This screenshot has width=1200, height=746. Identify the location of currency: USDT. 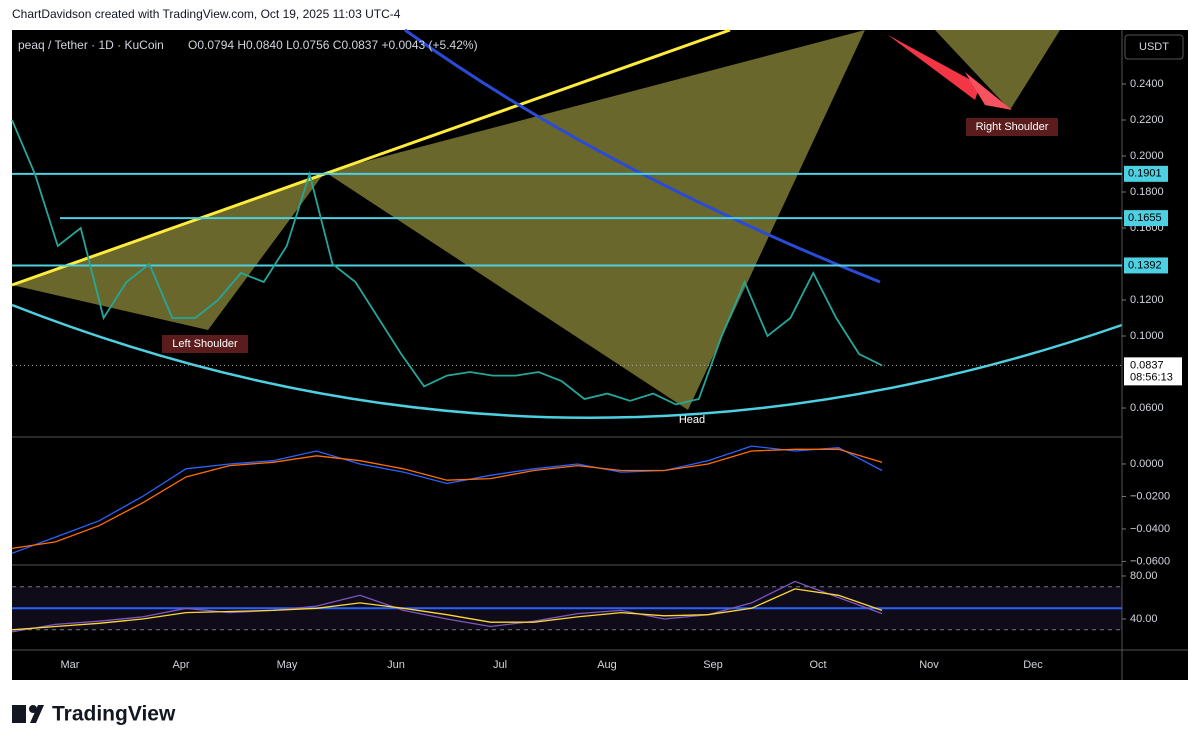
(1154, 47).